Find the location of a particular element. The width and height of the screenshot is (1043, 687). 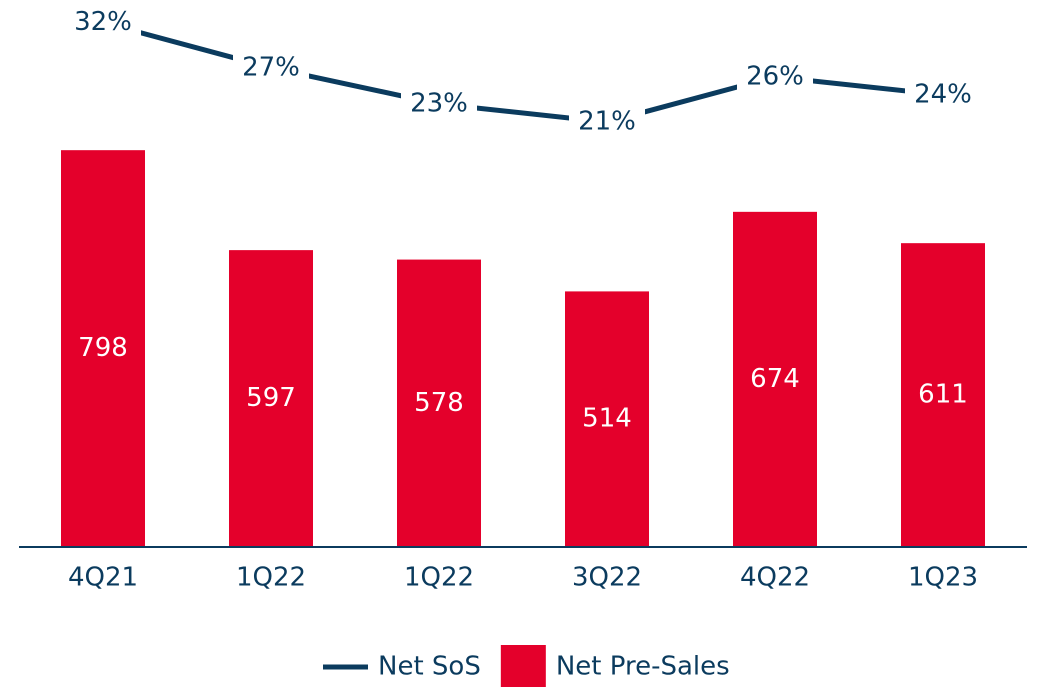

line-label: 27% is located at coordinates (271, 67).